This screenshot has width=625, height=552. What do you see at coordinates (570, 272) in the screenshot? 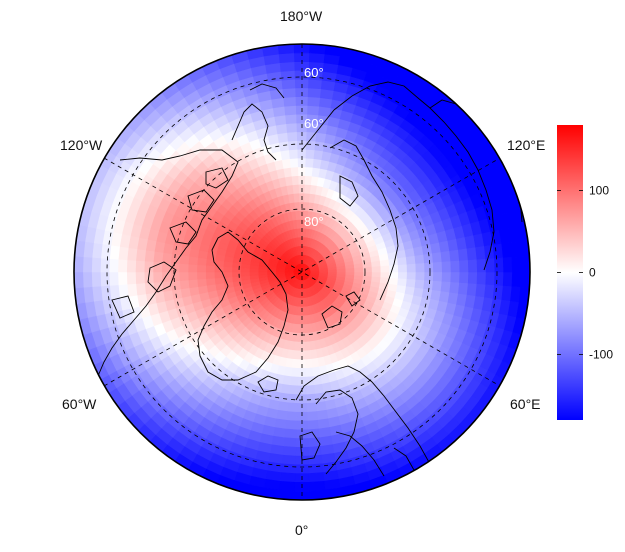
I see `colorbar-gradient` at bounding box center [570, 272].